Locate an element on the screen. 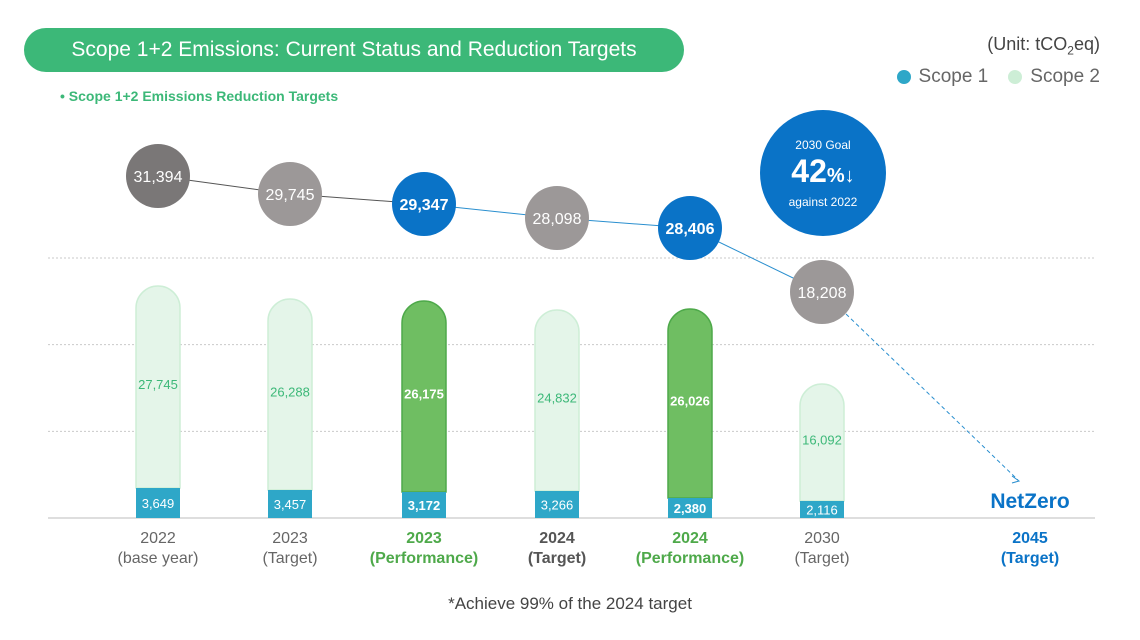 This screenshot has height=640, width=1140. total-value-label: 29,347 is located at coordinates (424, 205).